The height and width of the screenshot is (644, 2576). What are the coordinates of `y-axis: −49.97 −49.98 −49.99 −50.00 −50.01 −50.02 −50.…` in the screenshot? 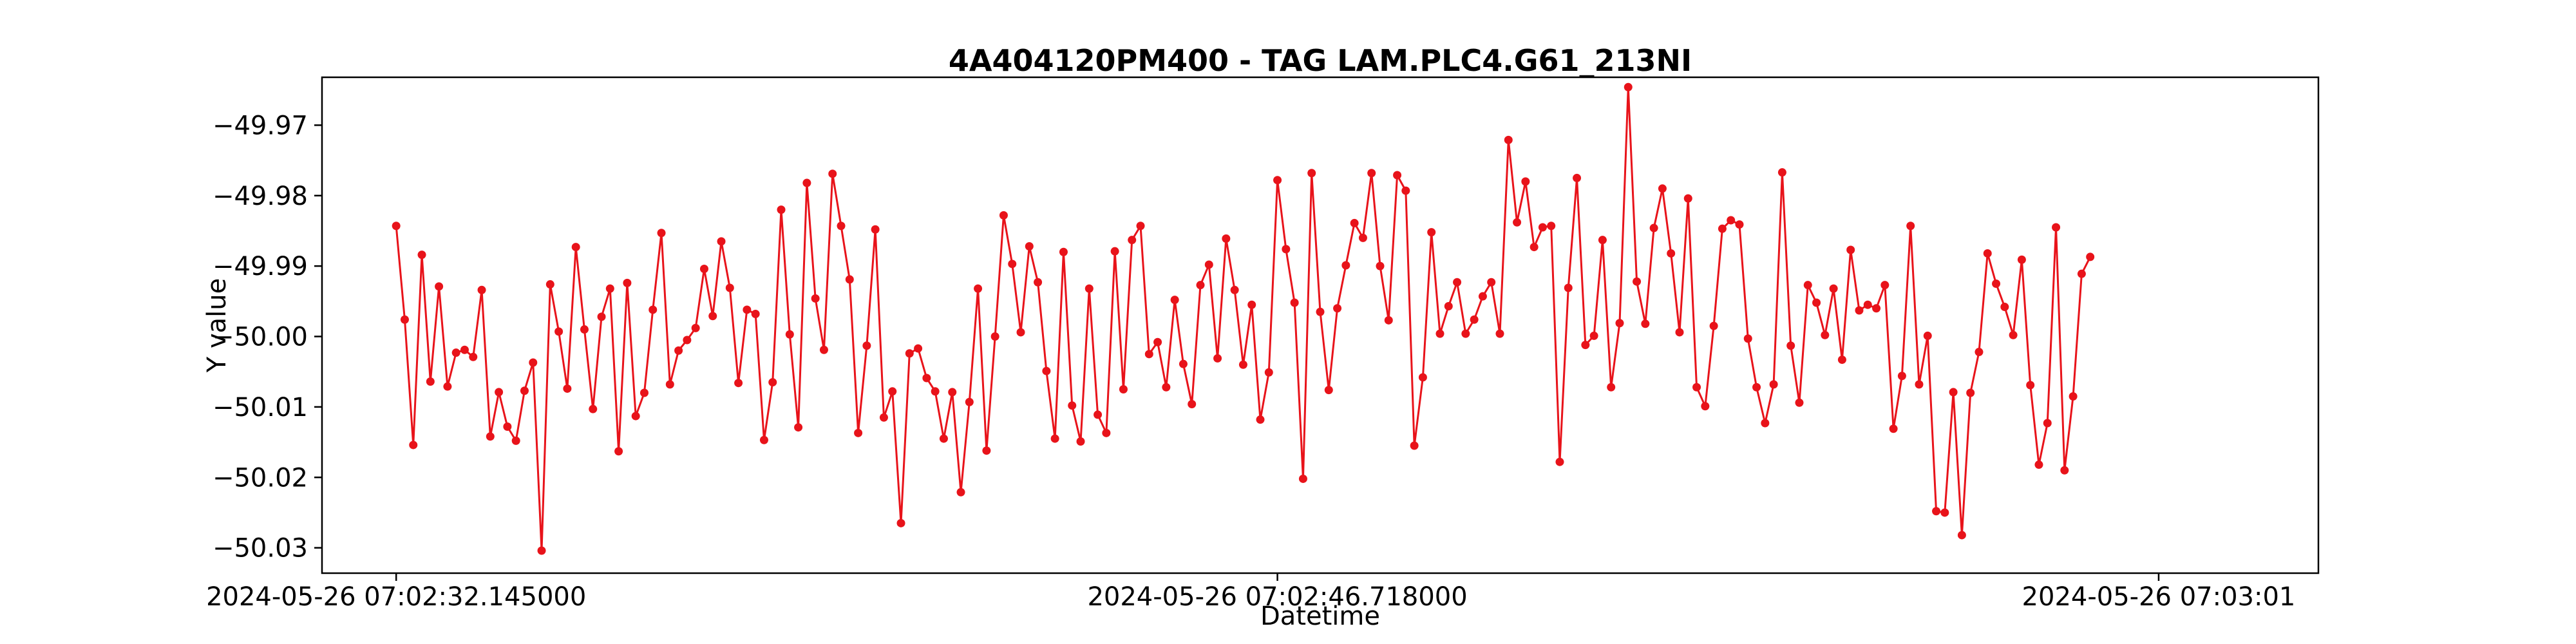 It's located at (267, 337).